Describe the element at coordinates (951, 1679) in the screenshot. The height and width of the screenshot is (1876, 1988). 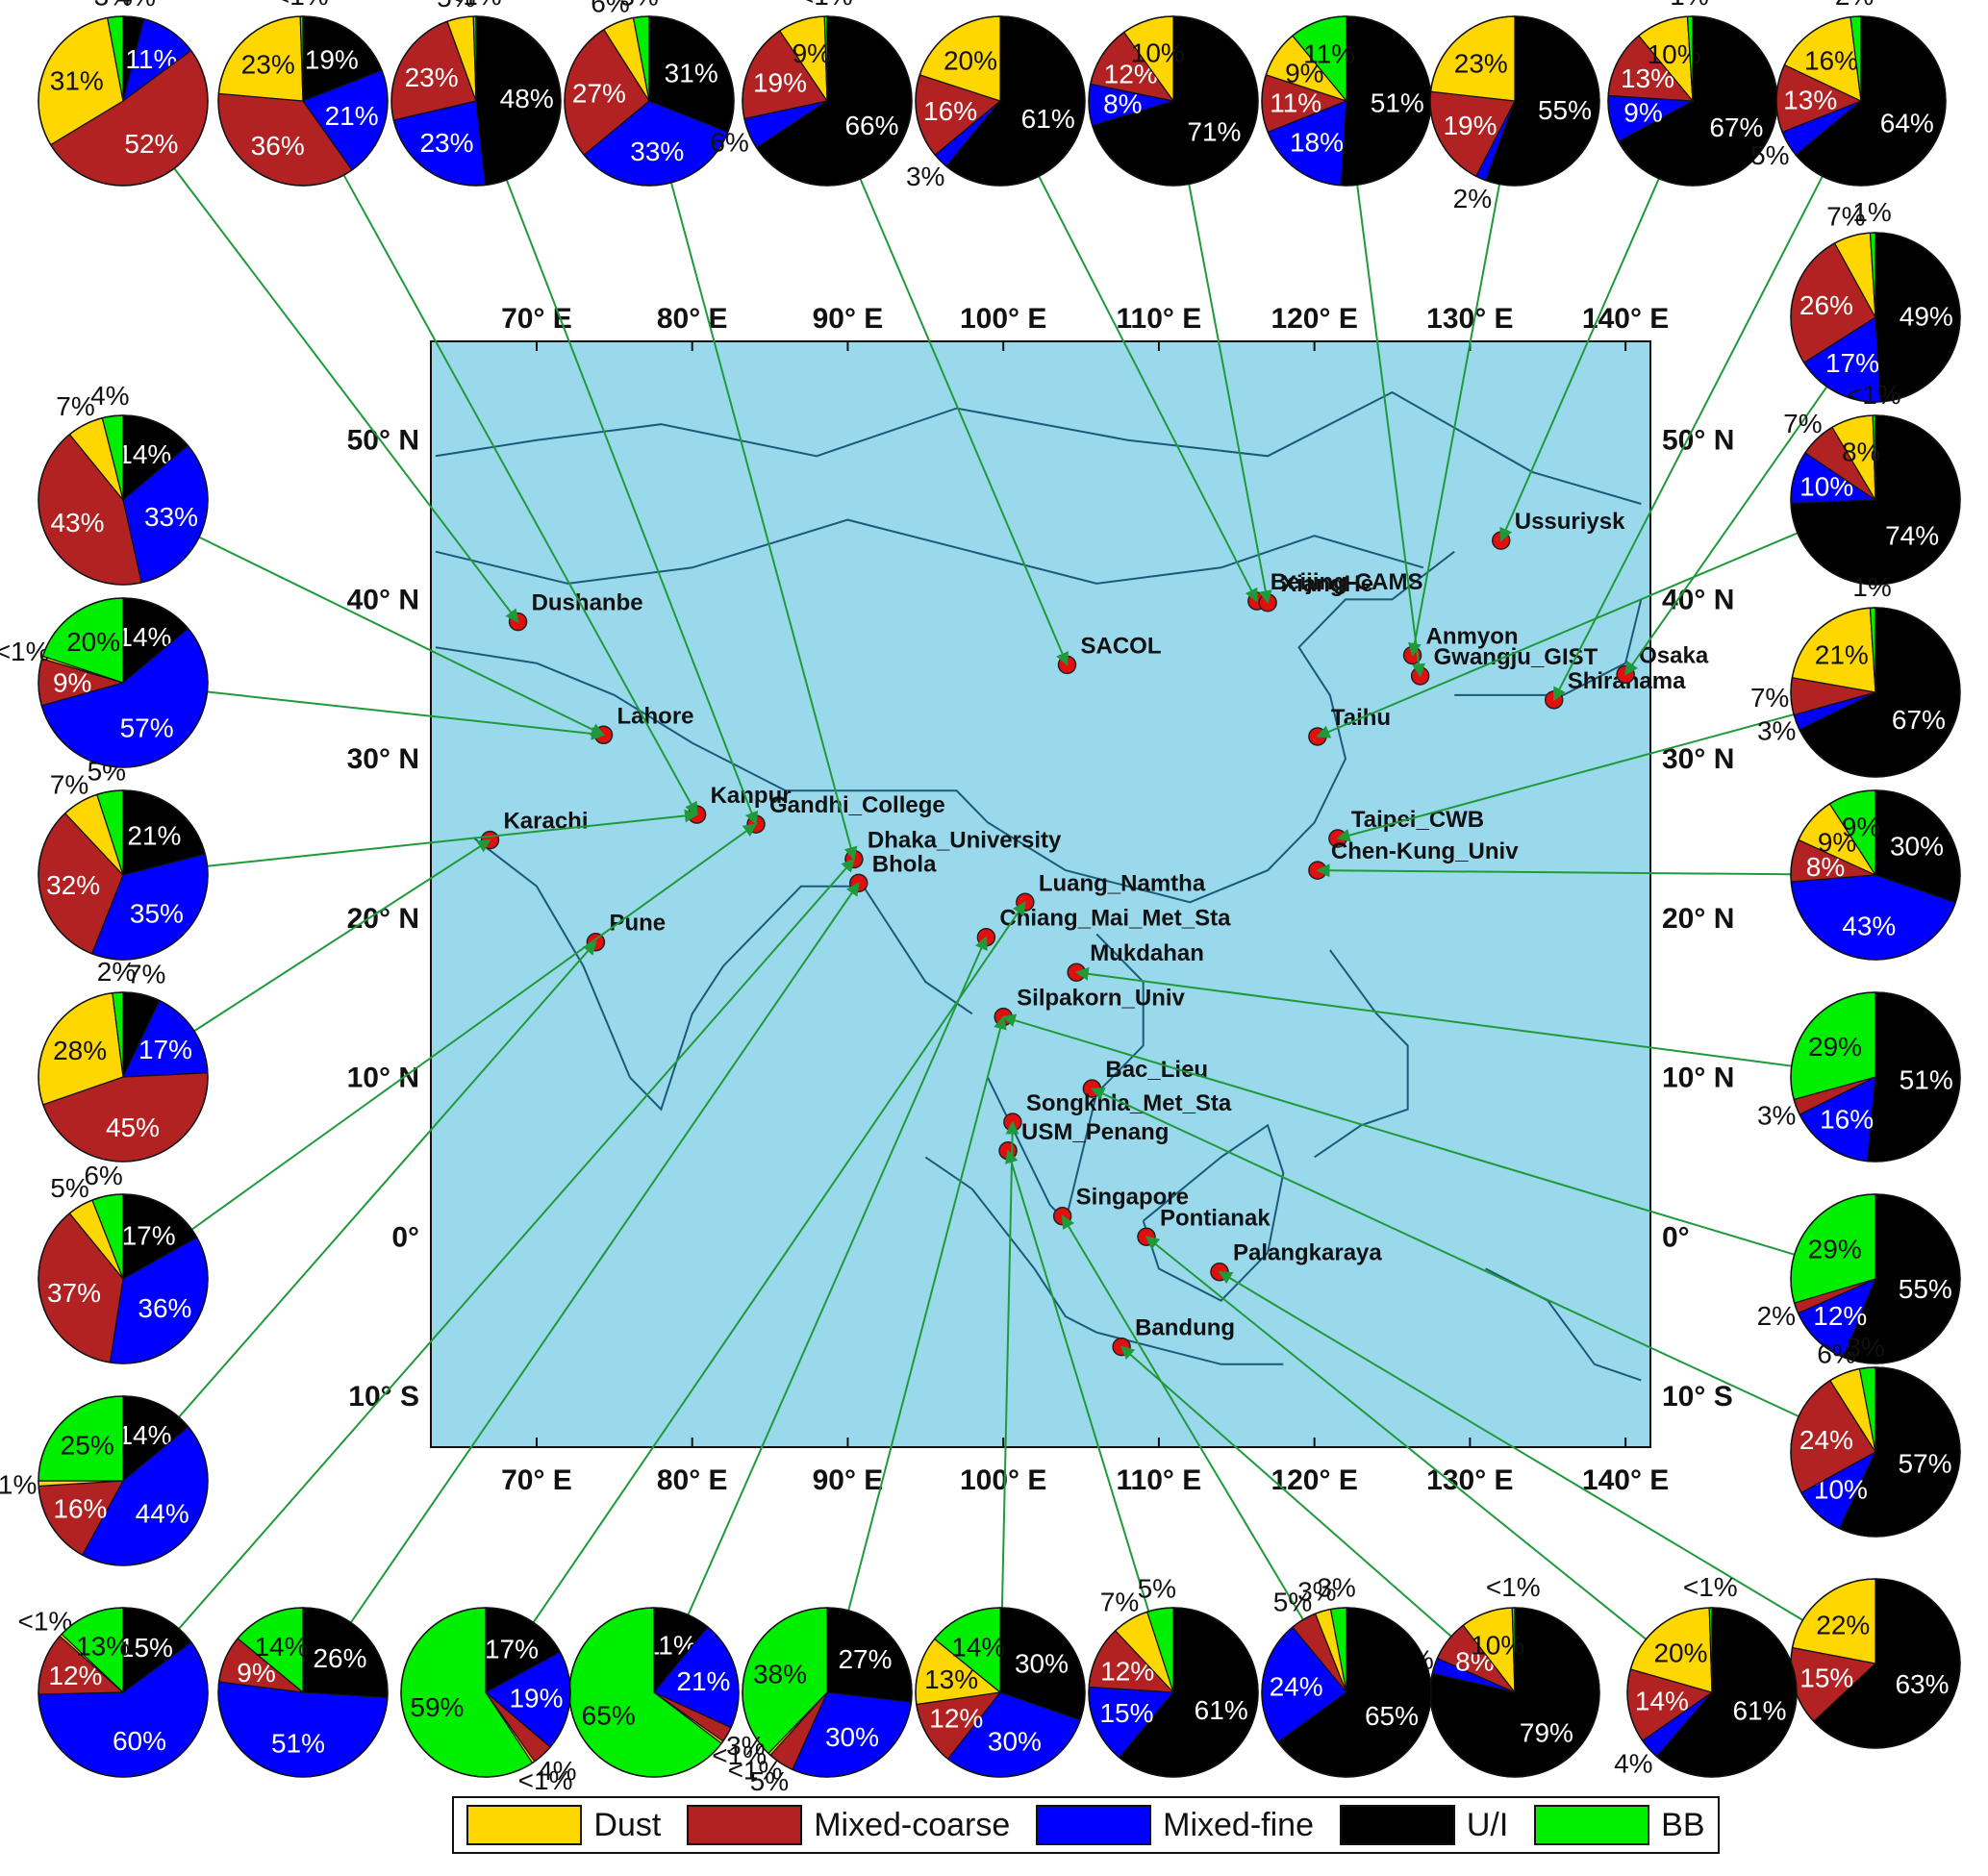
I see `pie-label: 13%` at that location.